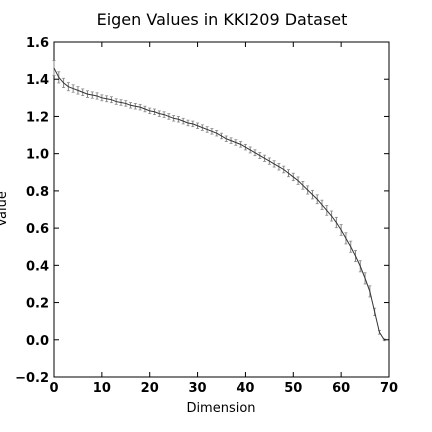 This screenshot has width=432, height=432. I want to click on y-tick-label: 0.0, so click(37, 341).